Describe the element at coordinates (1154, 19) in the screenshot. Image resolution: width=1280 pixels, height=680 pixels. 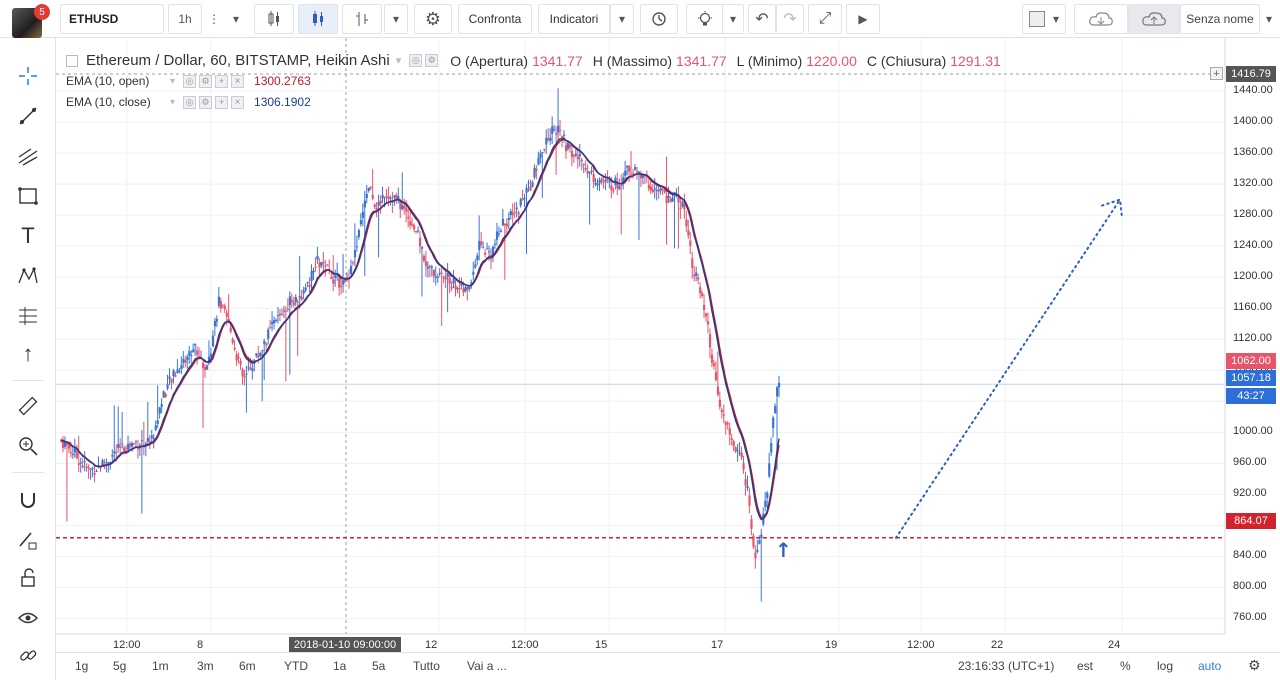
I see `cloud-upload-icon` at that location.